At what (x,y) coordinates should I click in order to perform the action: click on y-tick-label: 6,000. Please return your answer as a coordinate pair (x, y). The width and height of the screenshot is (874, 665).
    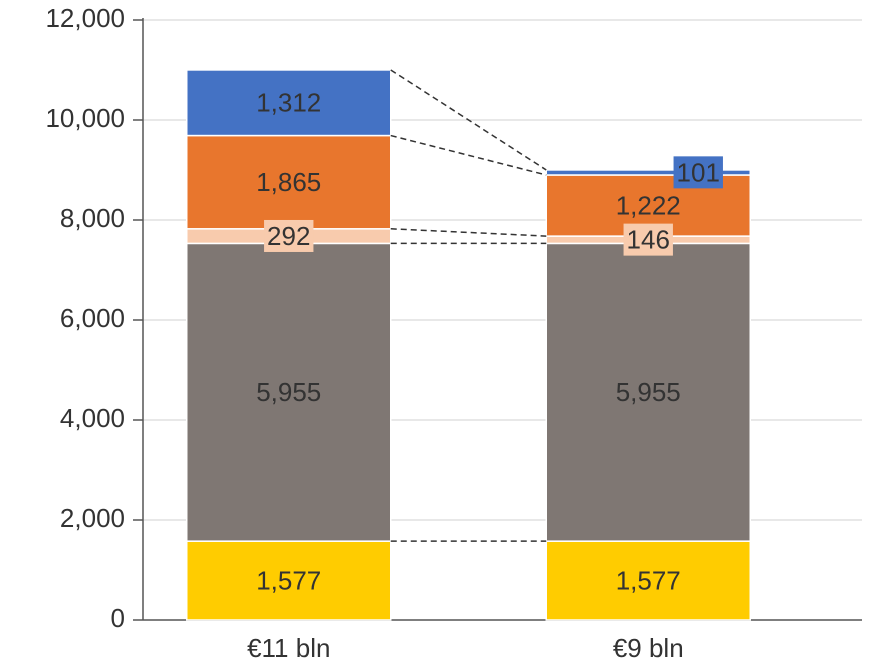
    Looking at the image, I should click on (92, 318).